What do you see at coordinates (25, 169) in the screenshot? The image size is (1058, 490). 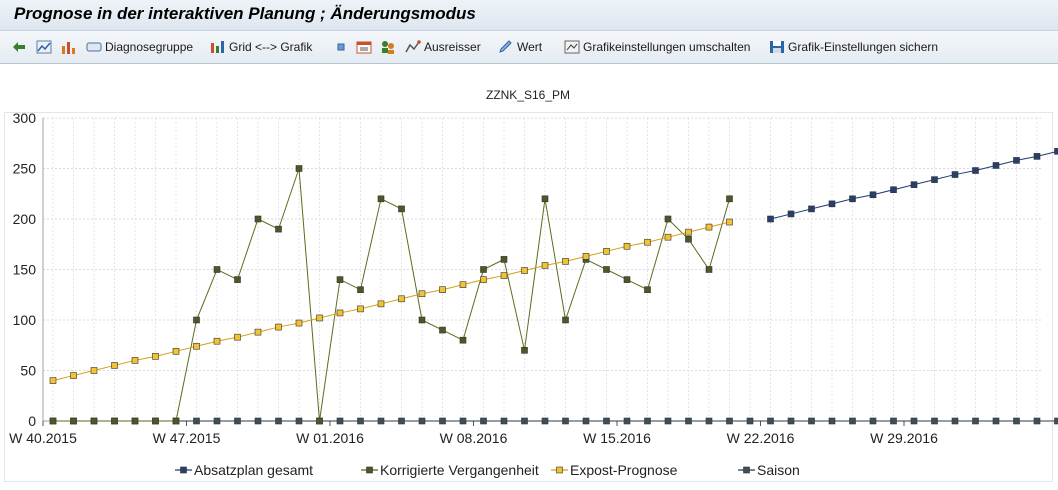 I see `y-tick-label: 250` at bounding box center [25, 169].